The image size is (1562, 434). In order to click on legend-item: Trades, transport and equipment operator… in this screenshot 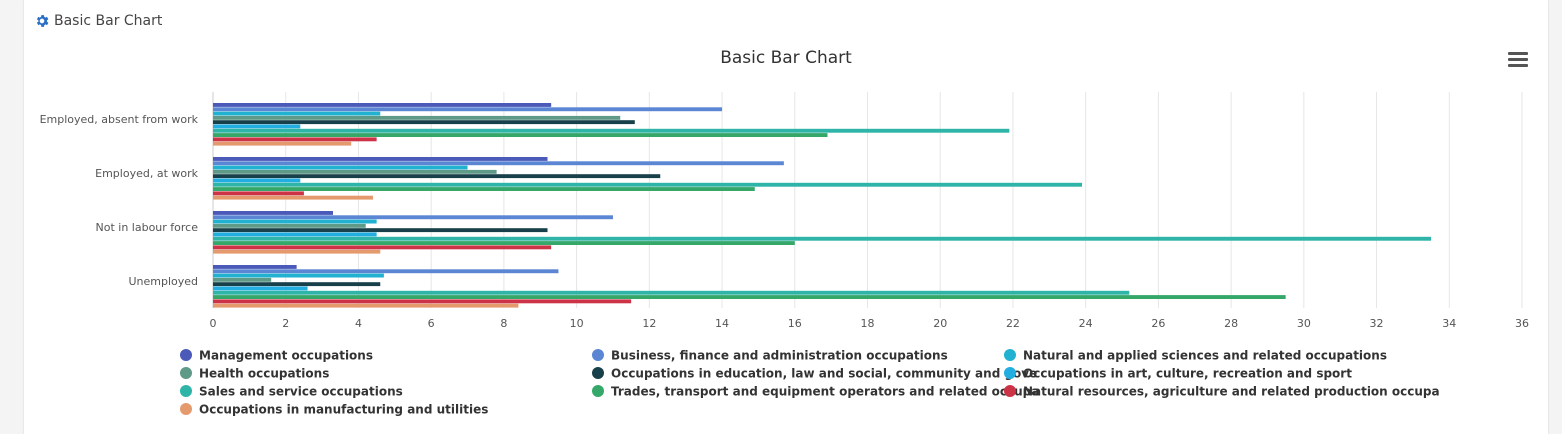, I will do `click(815, 392)`.